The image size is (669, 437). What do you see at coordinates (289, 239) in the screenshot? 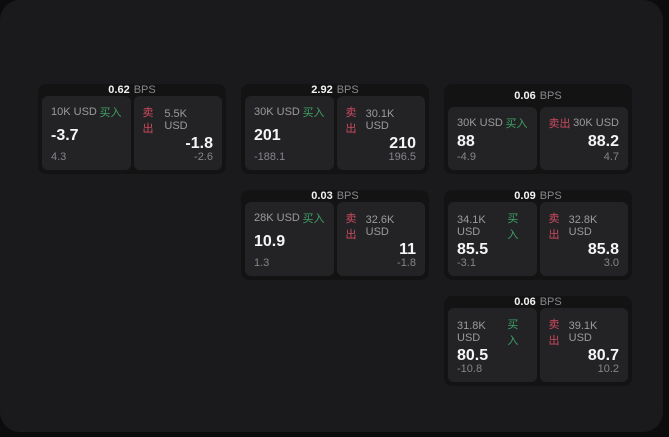
I see `buy-panel: 28K USD 买入 10.9 1.3` at bounding box center [289, 239].